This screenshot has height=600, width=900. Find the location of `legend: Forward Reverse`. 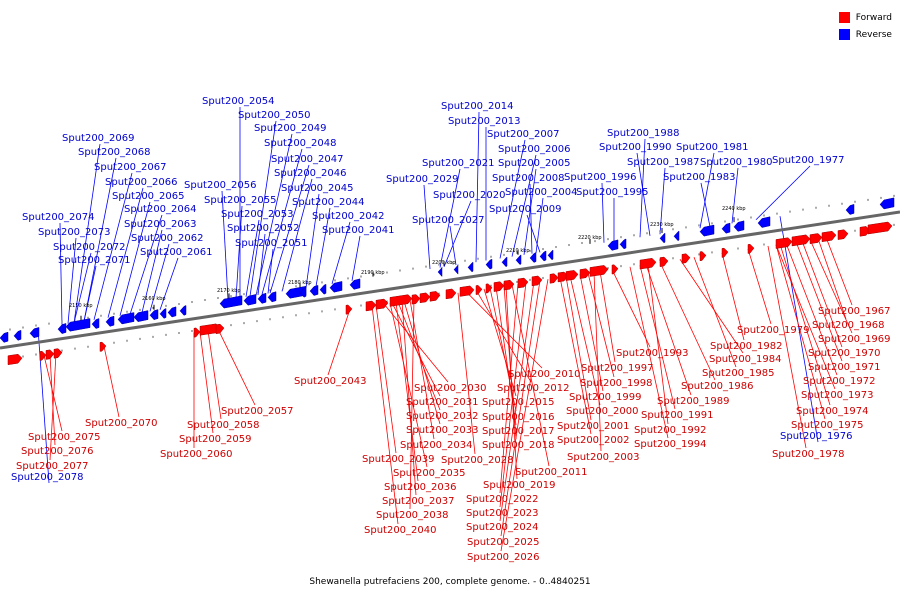

legend: Forward Reverse is located at coordinates (865, 26).